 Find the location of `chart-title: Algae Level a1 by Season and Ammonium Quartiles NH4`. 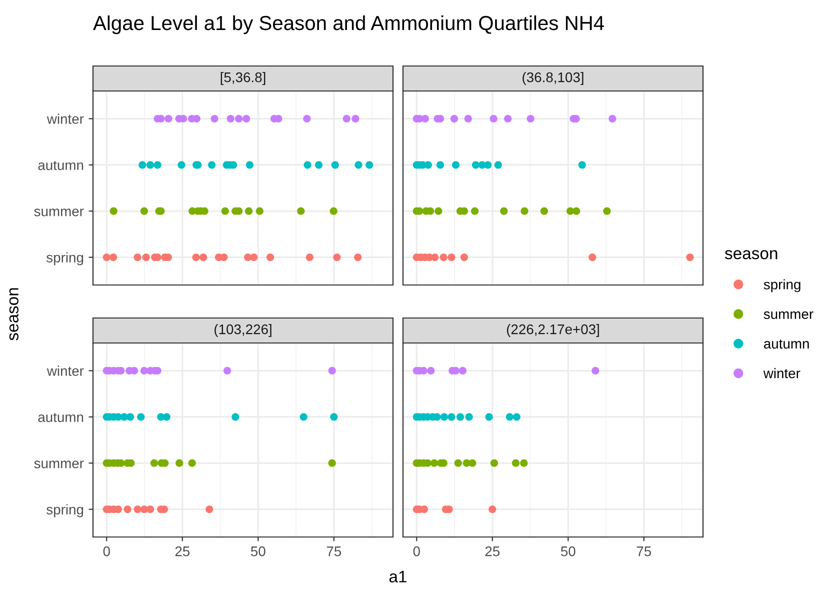

chart-title: Algae Level a1 by Season and Ammonium Quartiles NH4 is located at coordinates (348, 24).